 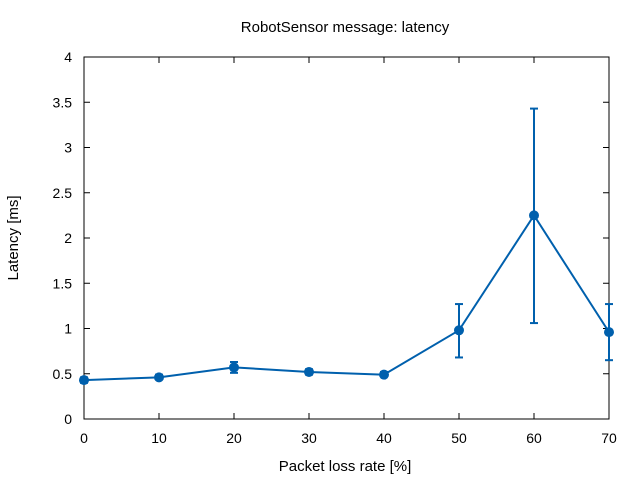 I want to click on y-tick-label: 3, so click(x=68, y=148).